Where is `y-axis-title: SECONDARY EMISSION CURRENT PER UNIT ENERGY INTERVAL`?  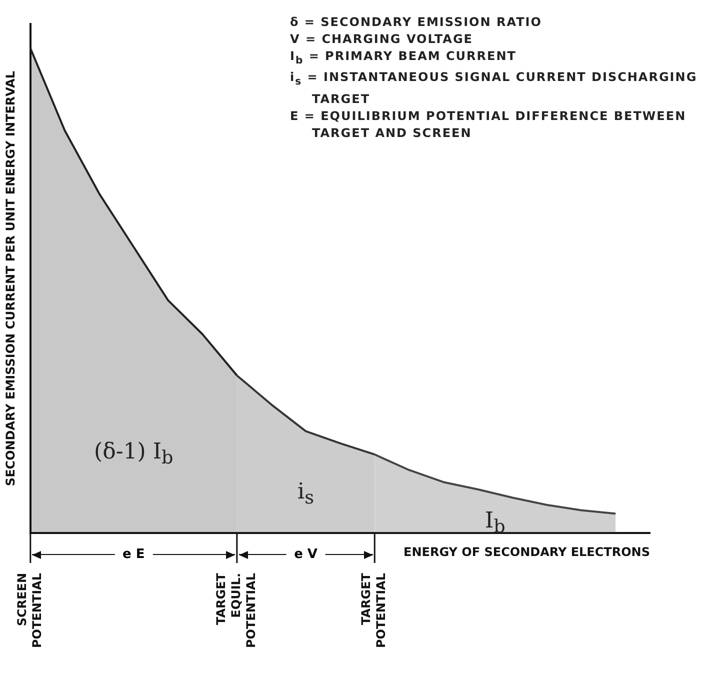 y-axis-title: SECONDARY EMISSION CURRENT PER UNIT ENERGY INTERVAL is located at coordinates (10, 278).